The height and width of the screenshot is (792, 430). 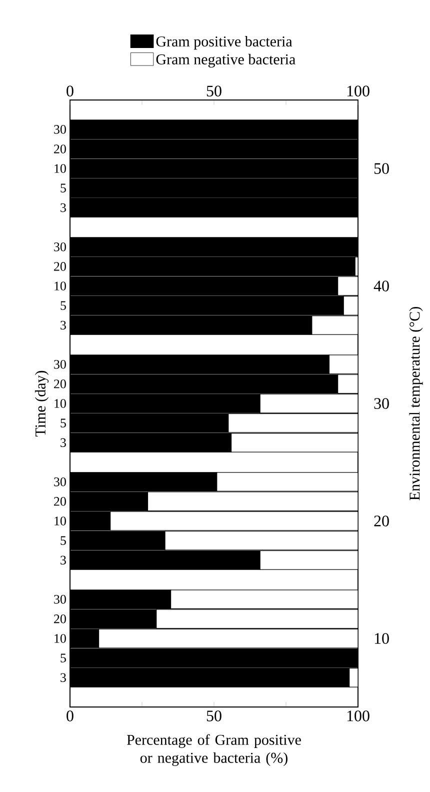 I want to click on text: 30, so click(x=381, y=403).